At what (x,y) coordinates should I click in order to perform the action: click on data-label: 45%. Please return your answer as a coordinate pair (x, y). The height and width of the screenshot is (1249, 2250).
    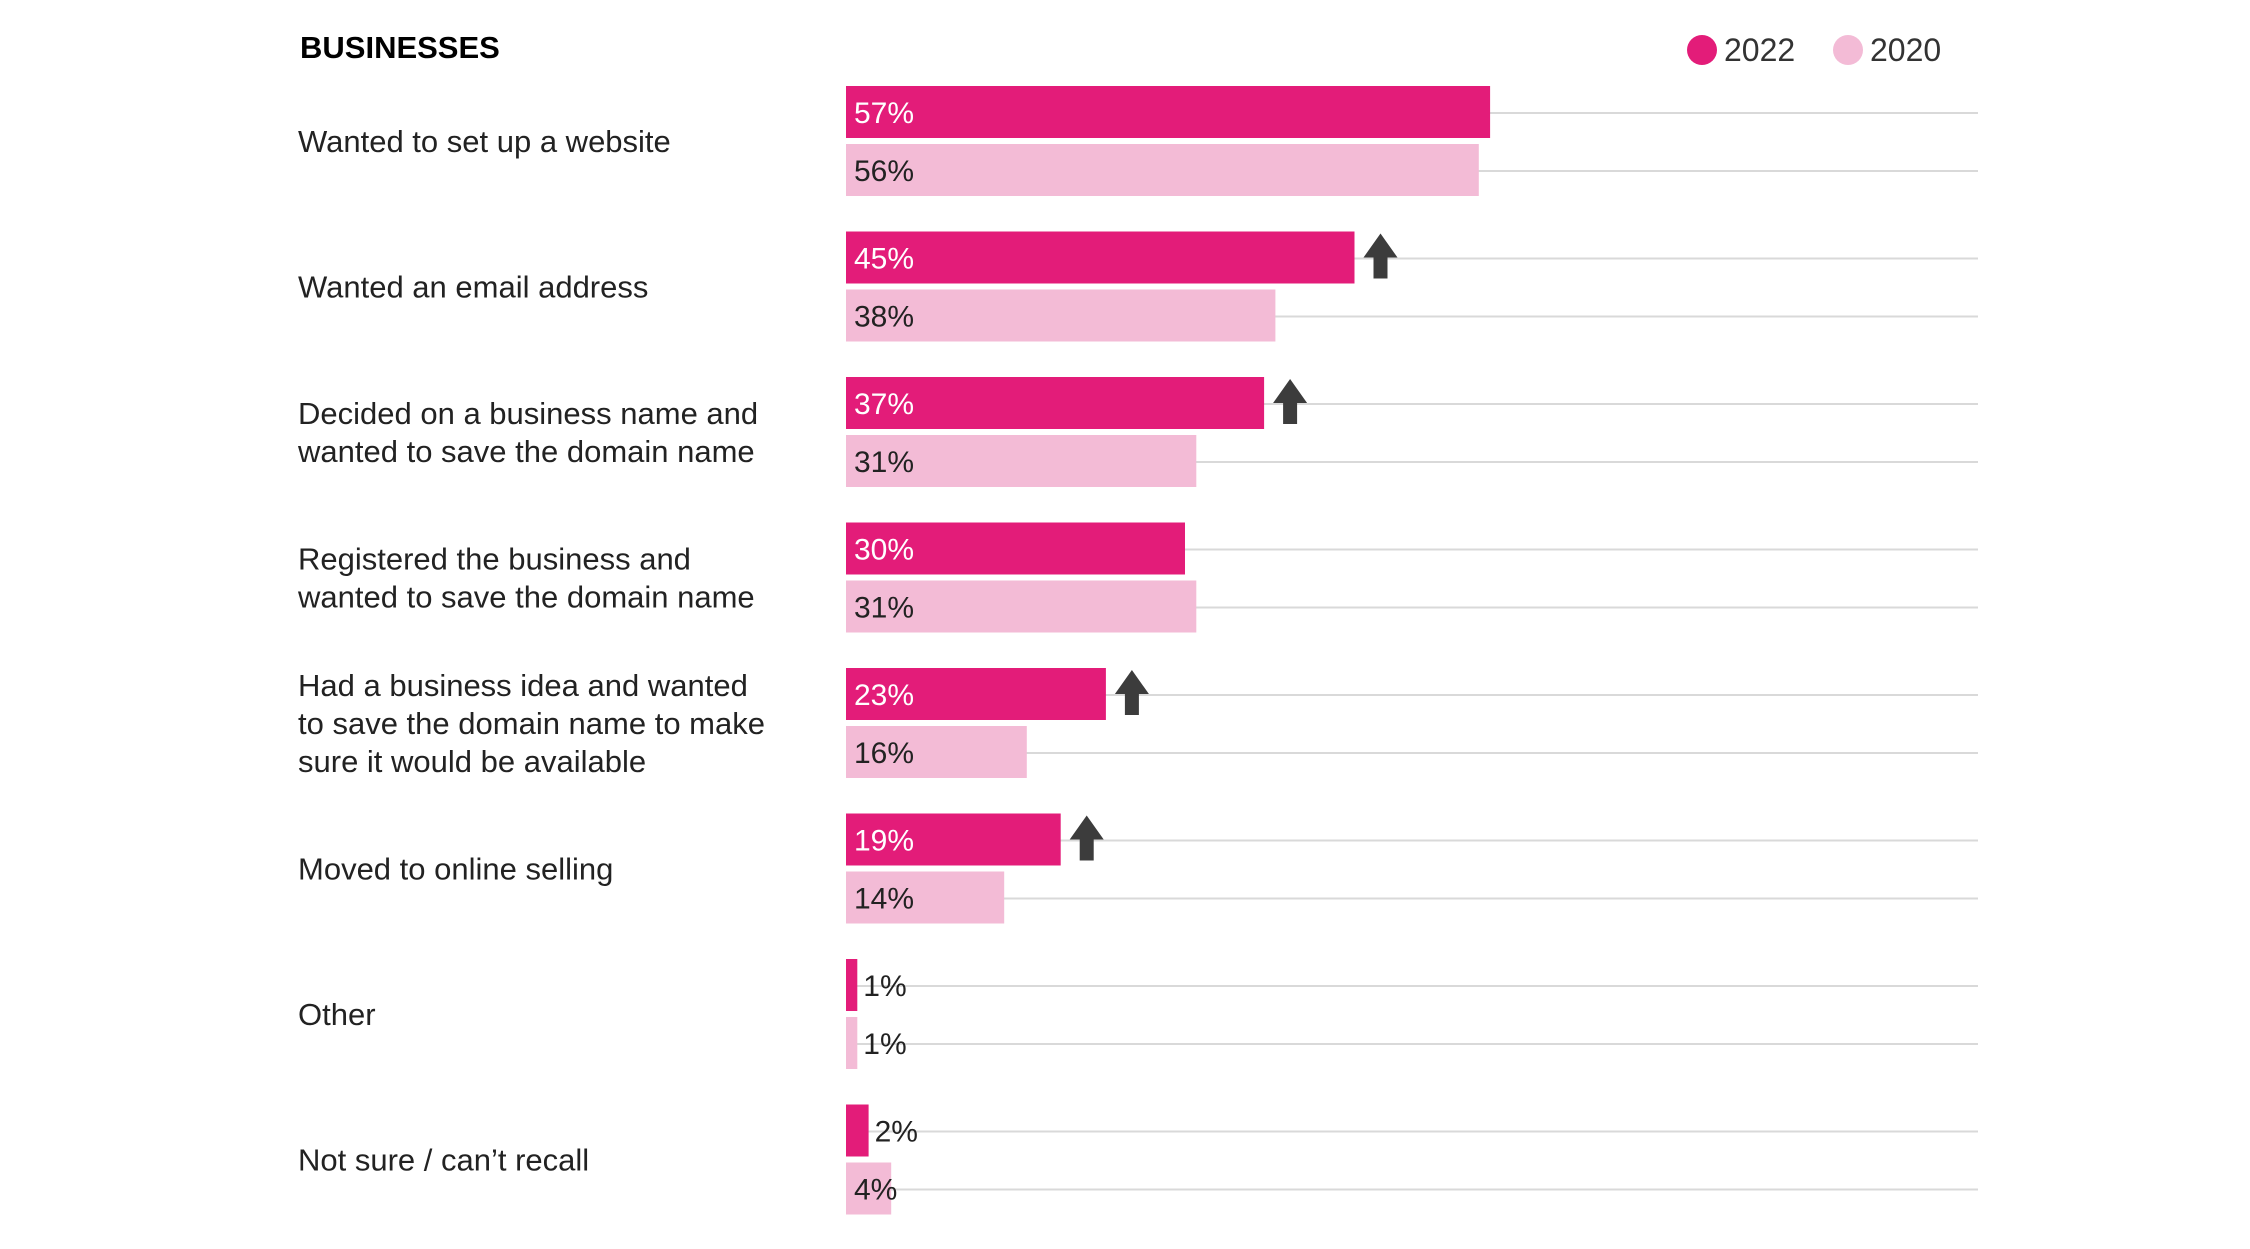
    Looking at the image, I should click on (884, 259).